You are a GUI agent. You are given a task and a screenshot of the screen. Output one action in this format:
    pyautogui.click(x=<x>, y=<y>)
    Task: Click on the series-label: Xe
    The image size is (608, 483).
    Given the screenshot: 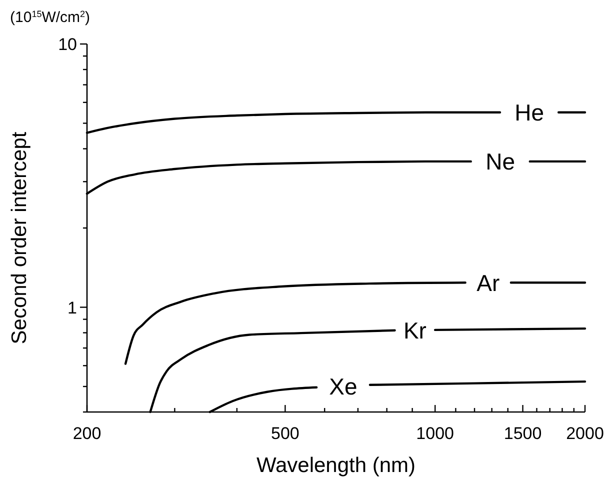 What is the action you would take?
    pyautogui.click(x=343, y=386)
    